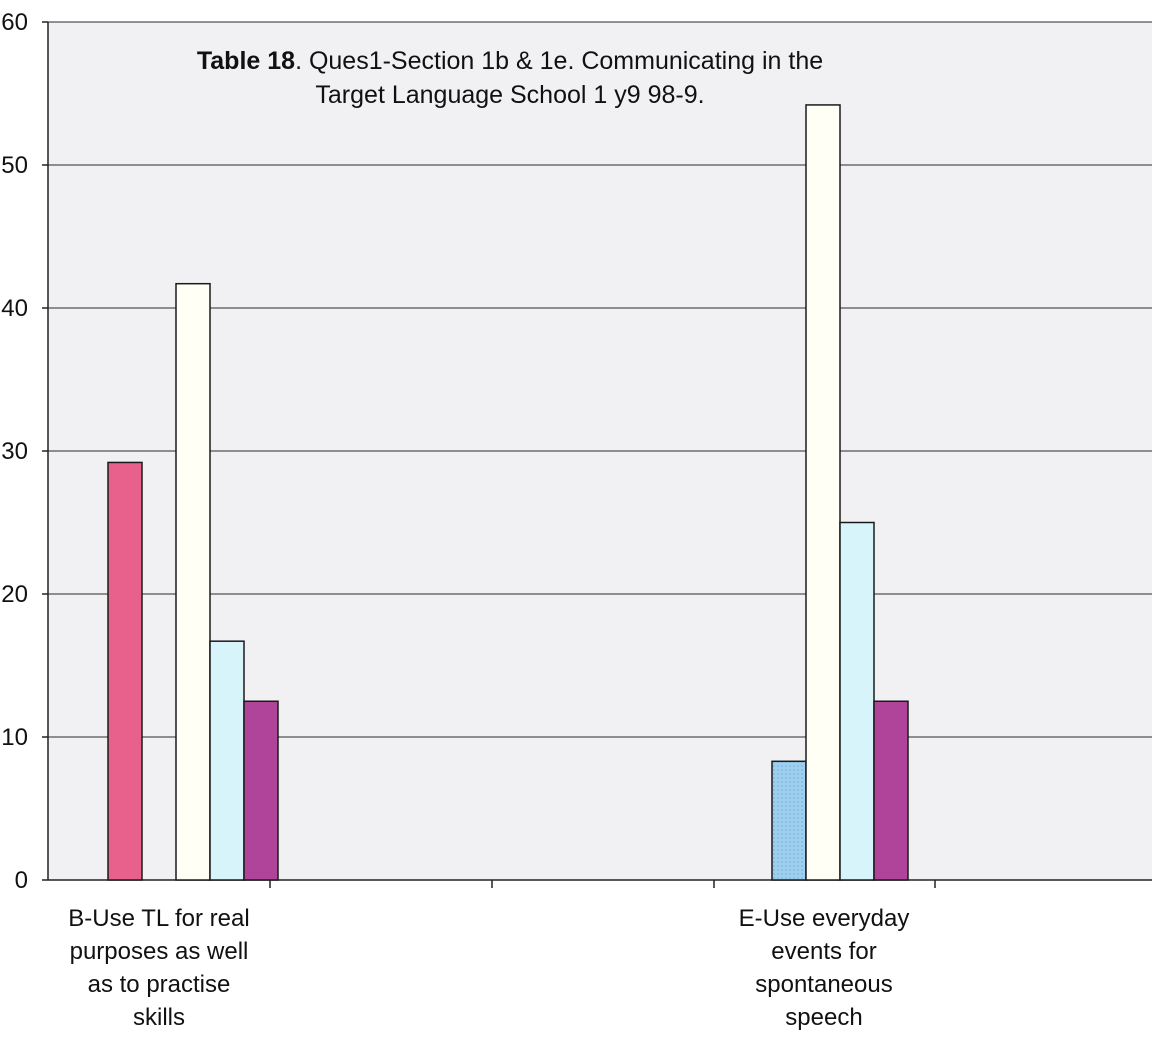  What do you see at coordinates (14, 308) in the screenshot?
I see `y-tick-label: 40` at bounding box center [14, 308].